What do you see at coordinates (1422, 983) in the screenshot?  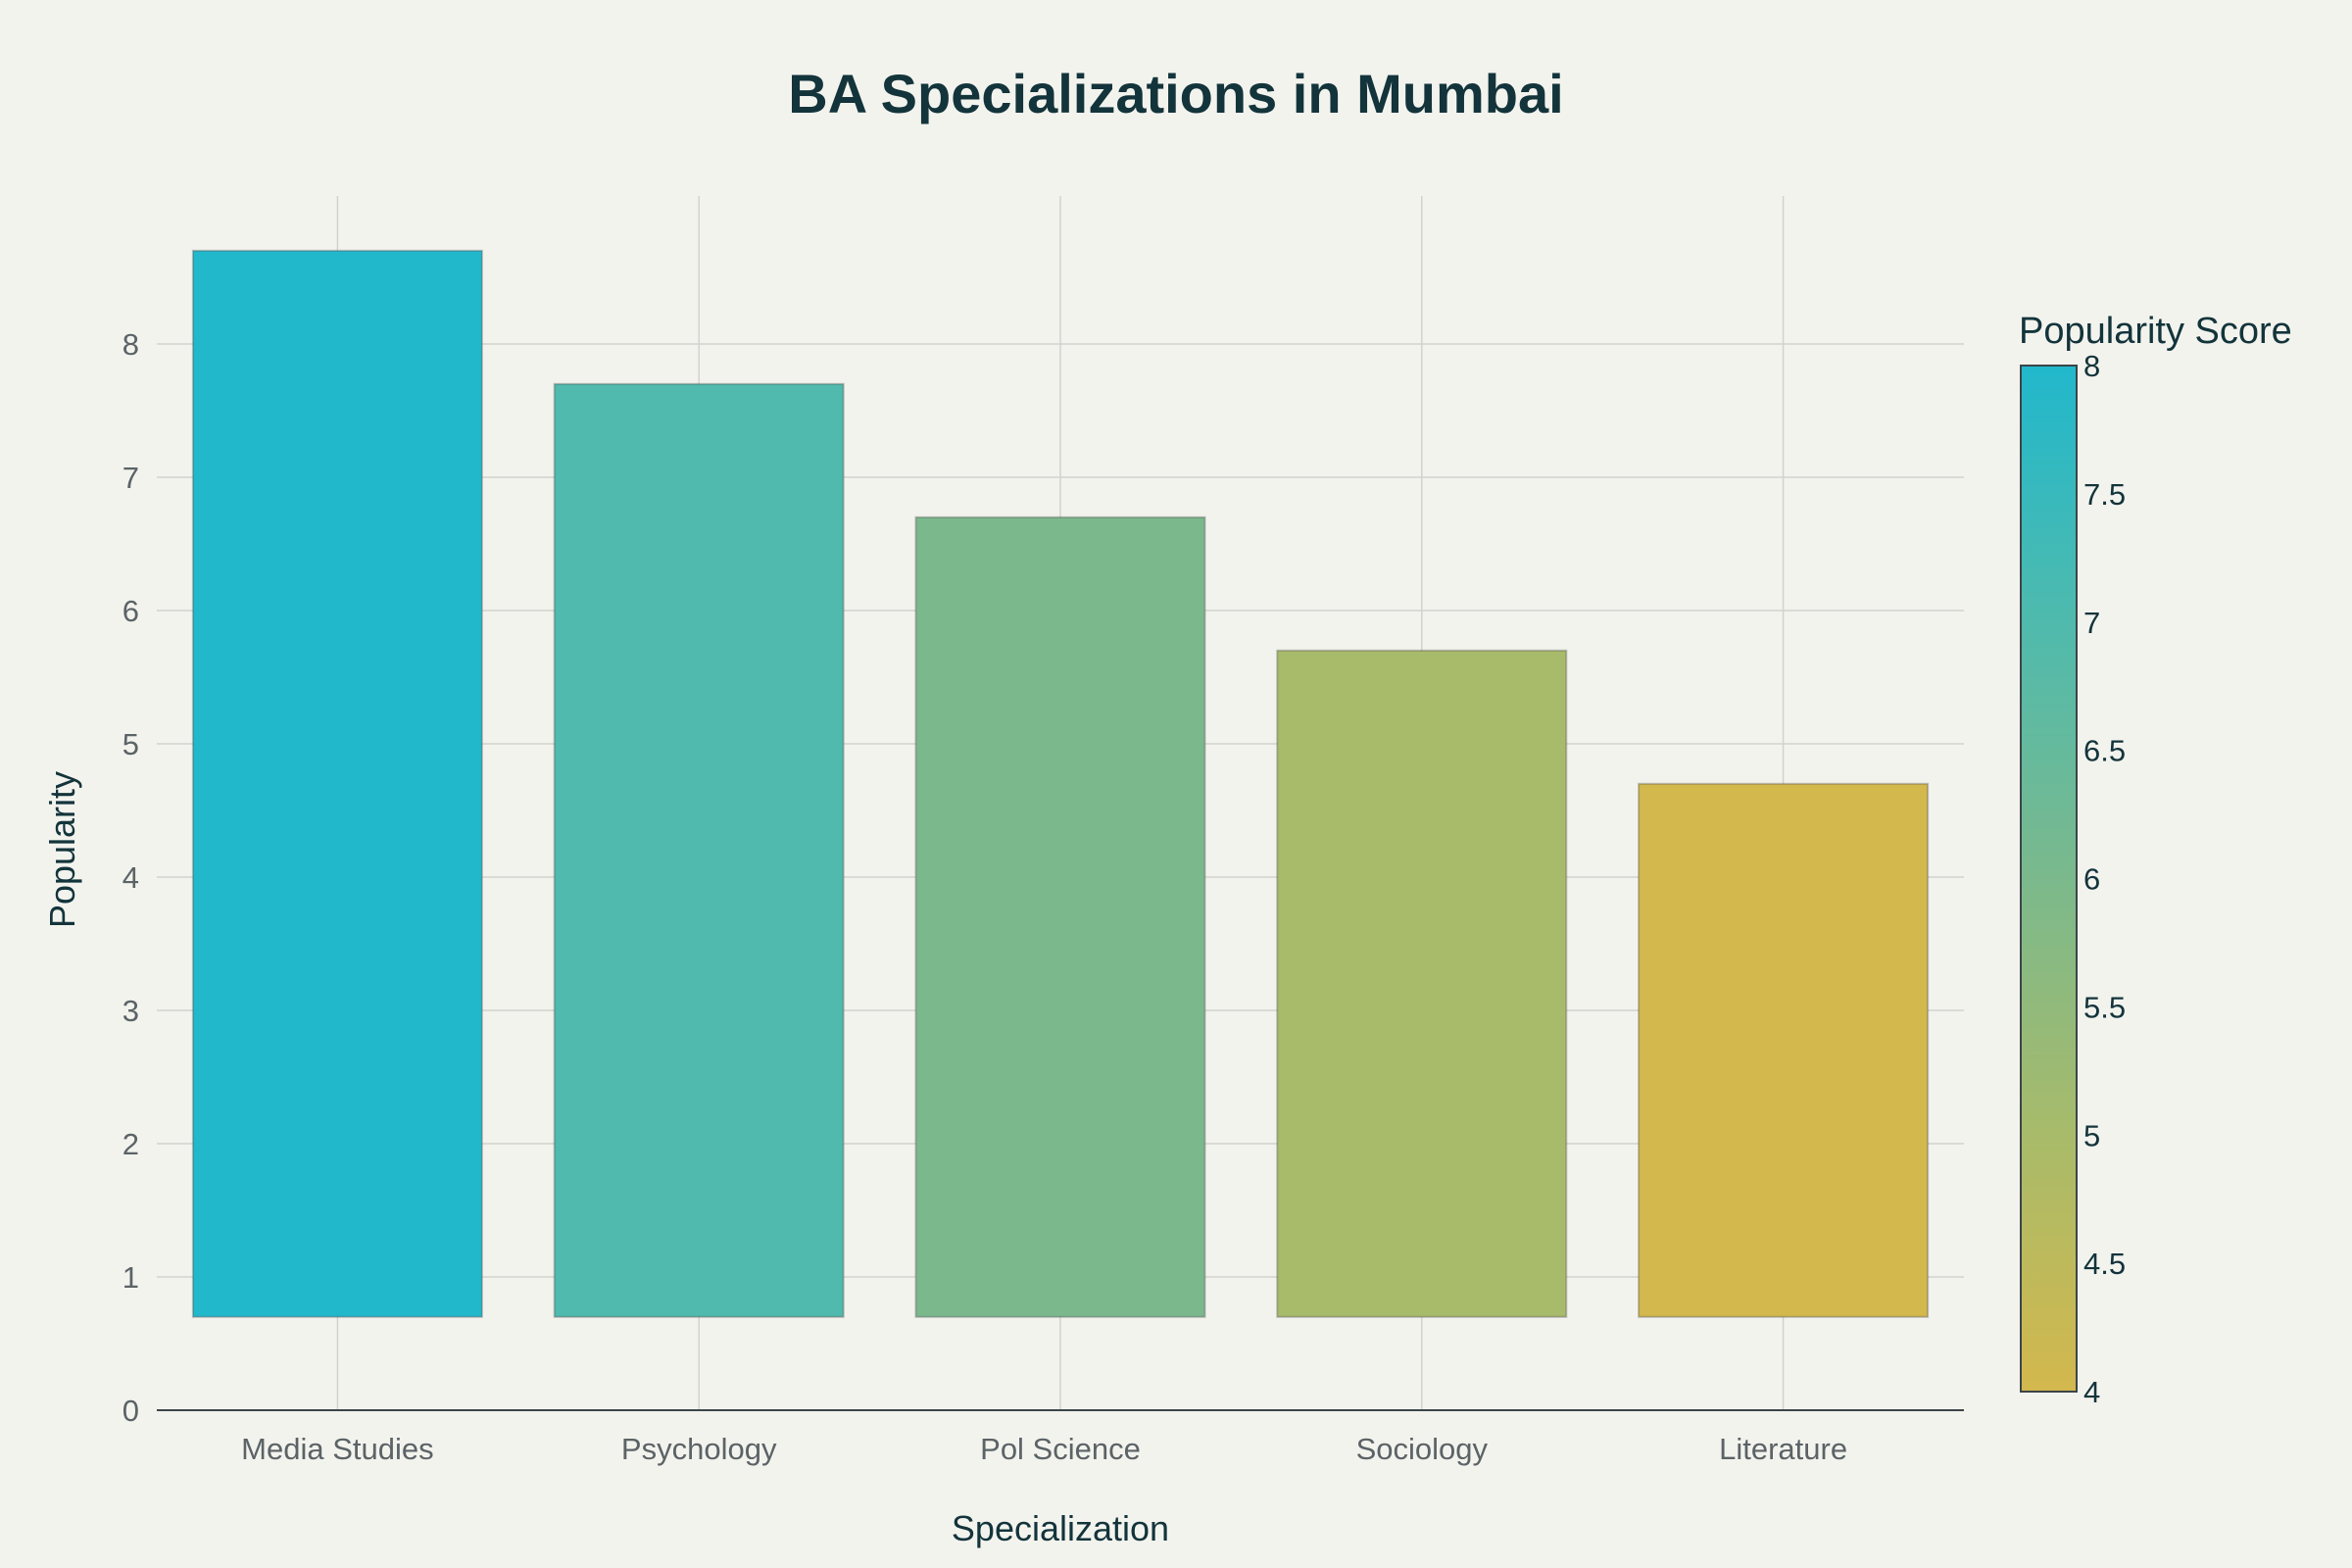 I see `bar-sociology` at bounding box center [1422, 983].